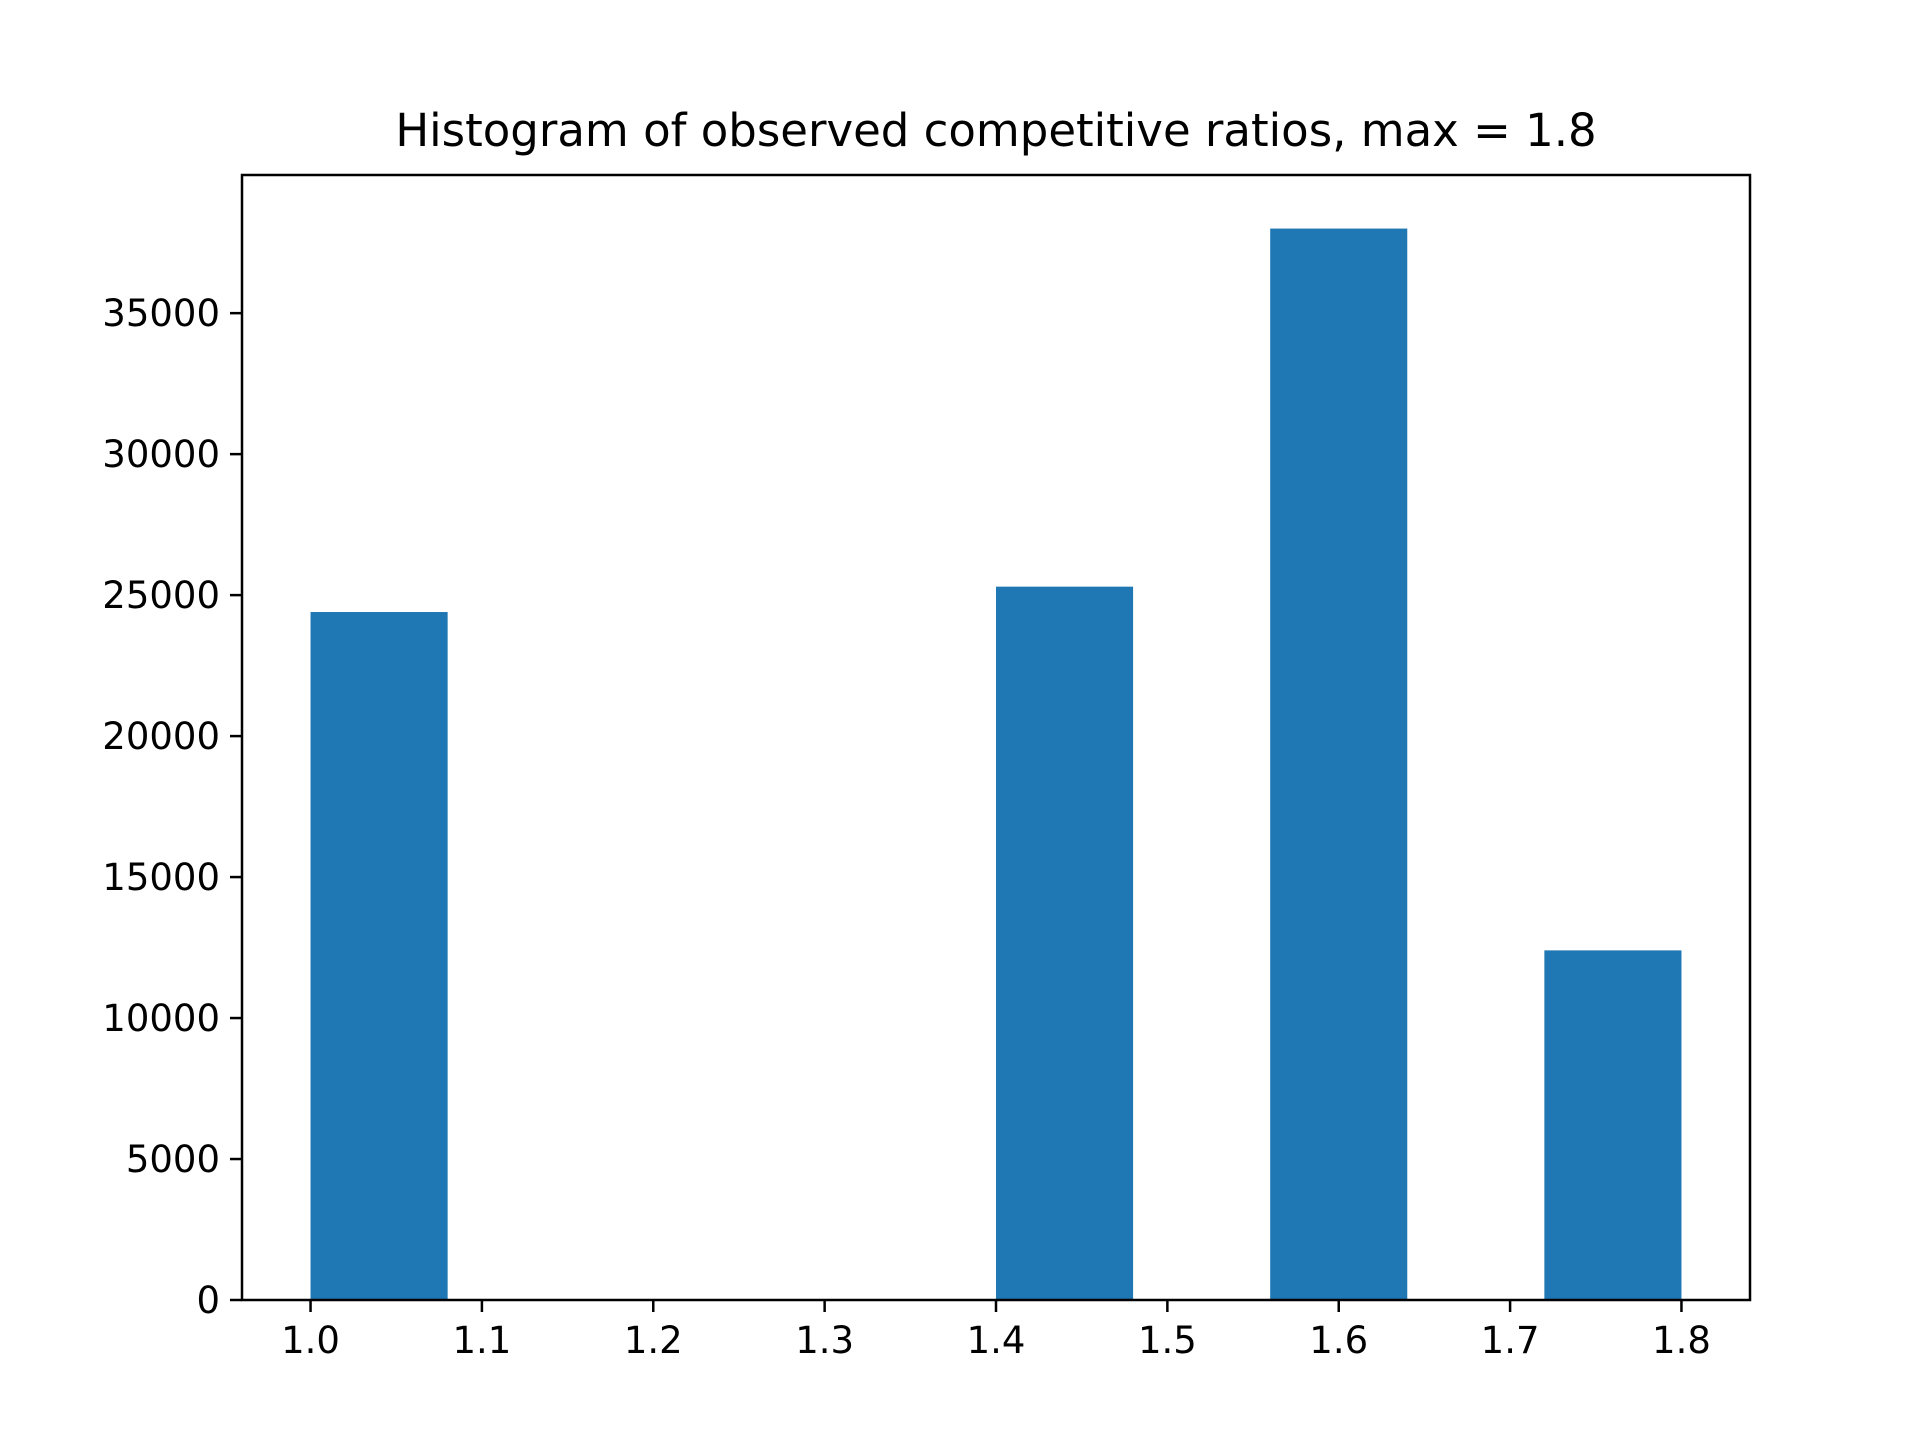 Image resolution: width=1920 pixels, height=1440 pixels. Describe the element at coordinates (996, 1340) in the screenshot. I see `x-tick-label: 1.4` at that location.